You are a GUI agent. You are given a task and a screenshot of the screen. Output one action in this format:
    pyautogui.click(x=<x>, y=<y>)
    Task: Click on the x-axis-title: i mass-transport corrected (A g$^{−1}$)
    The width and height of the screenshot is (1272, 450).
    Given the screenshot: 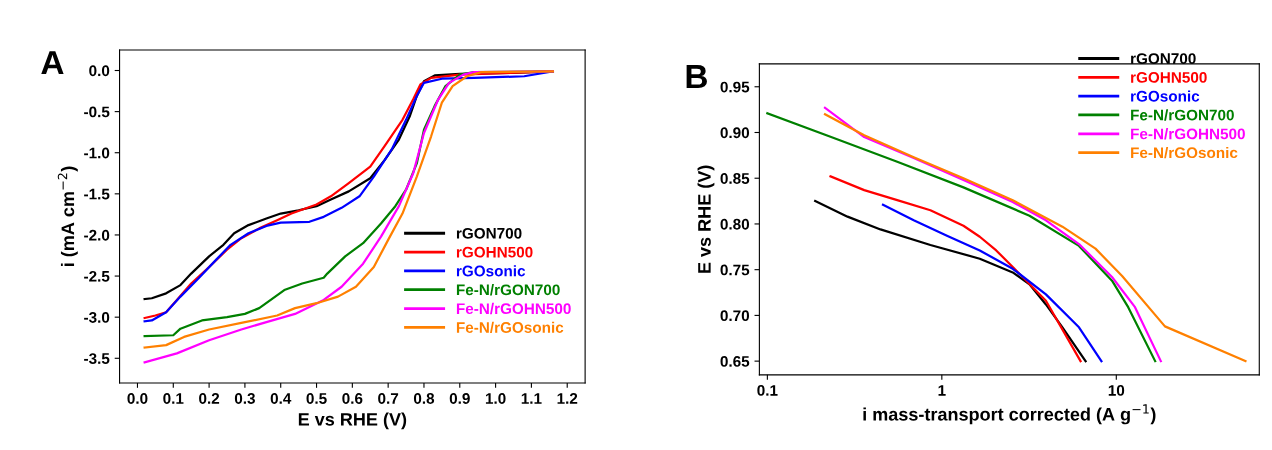 What is the action you would take?
    pyautogui.click(x=1009, y=414)
    